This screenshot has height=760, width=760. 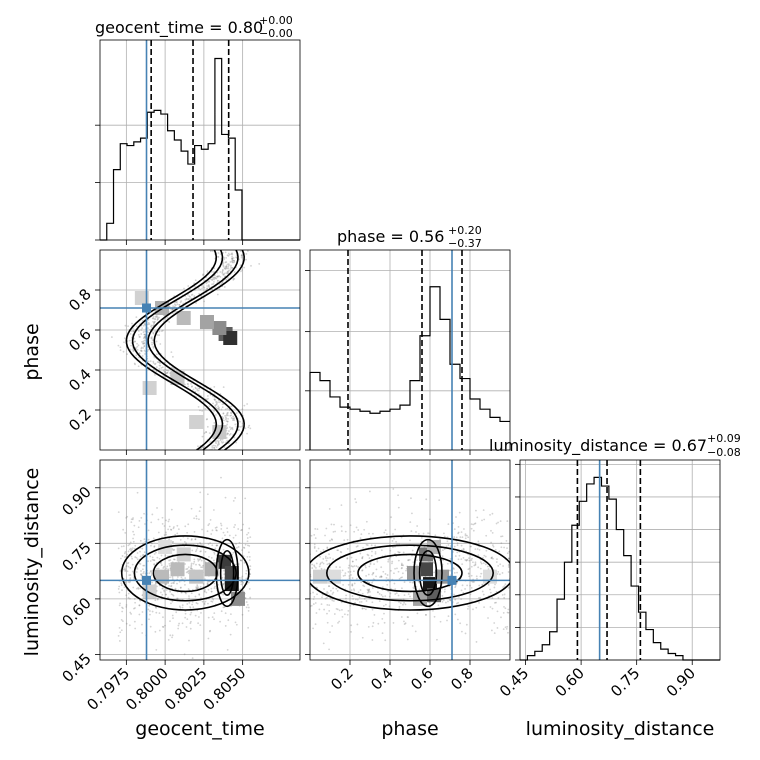 I want to click on density-cell, so click(x=177, y=569).